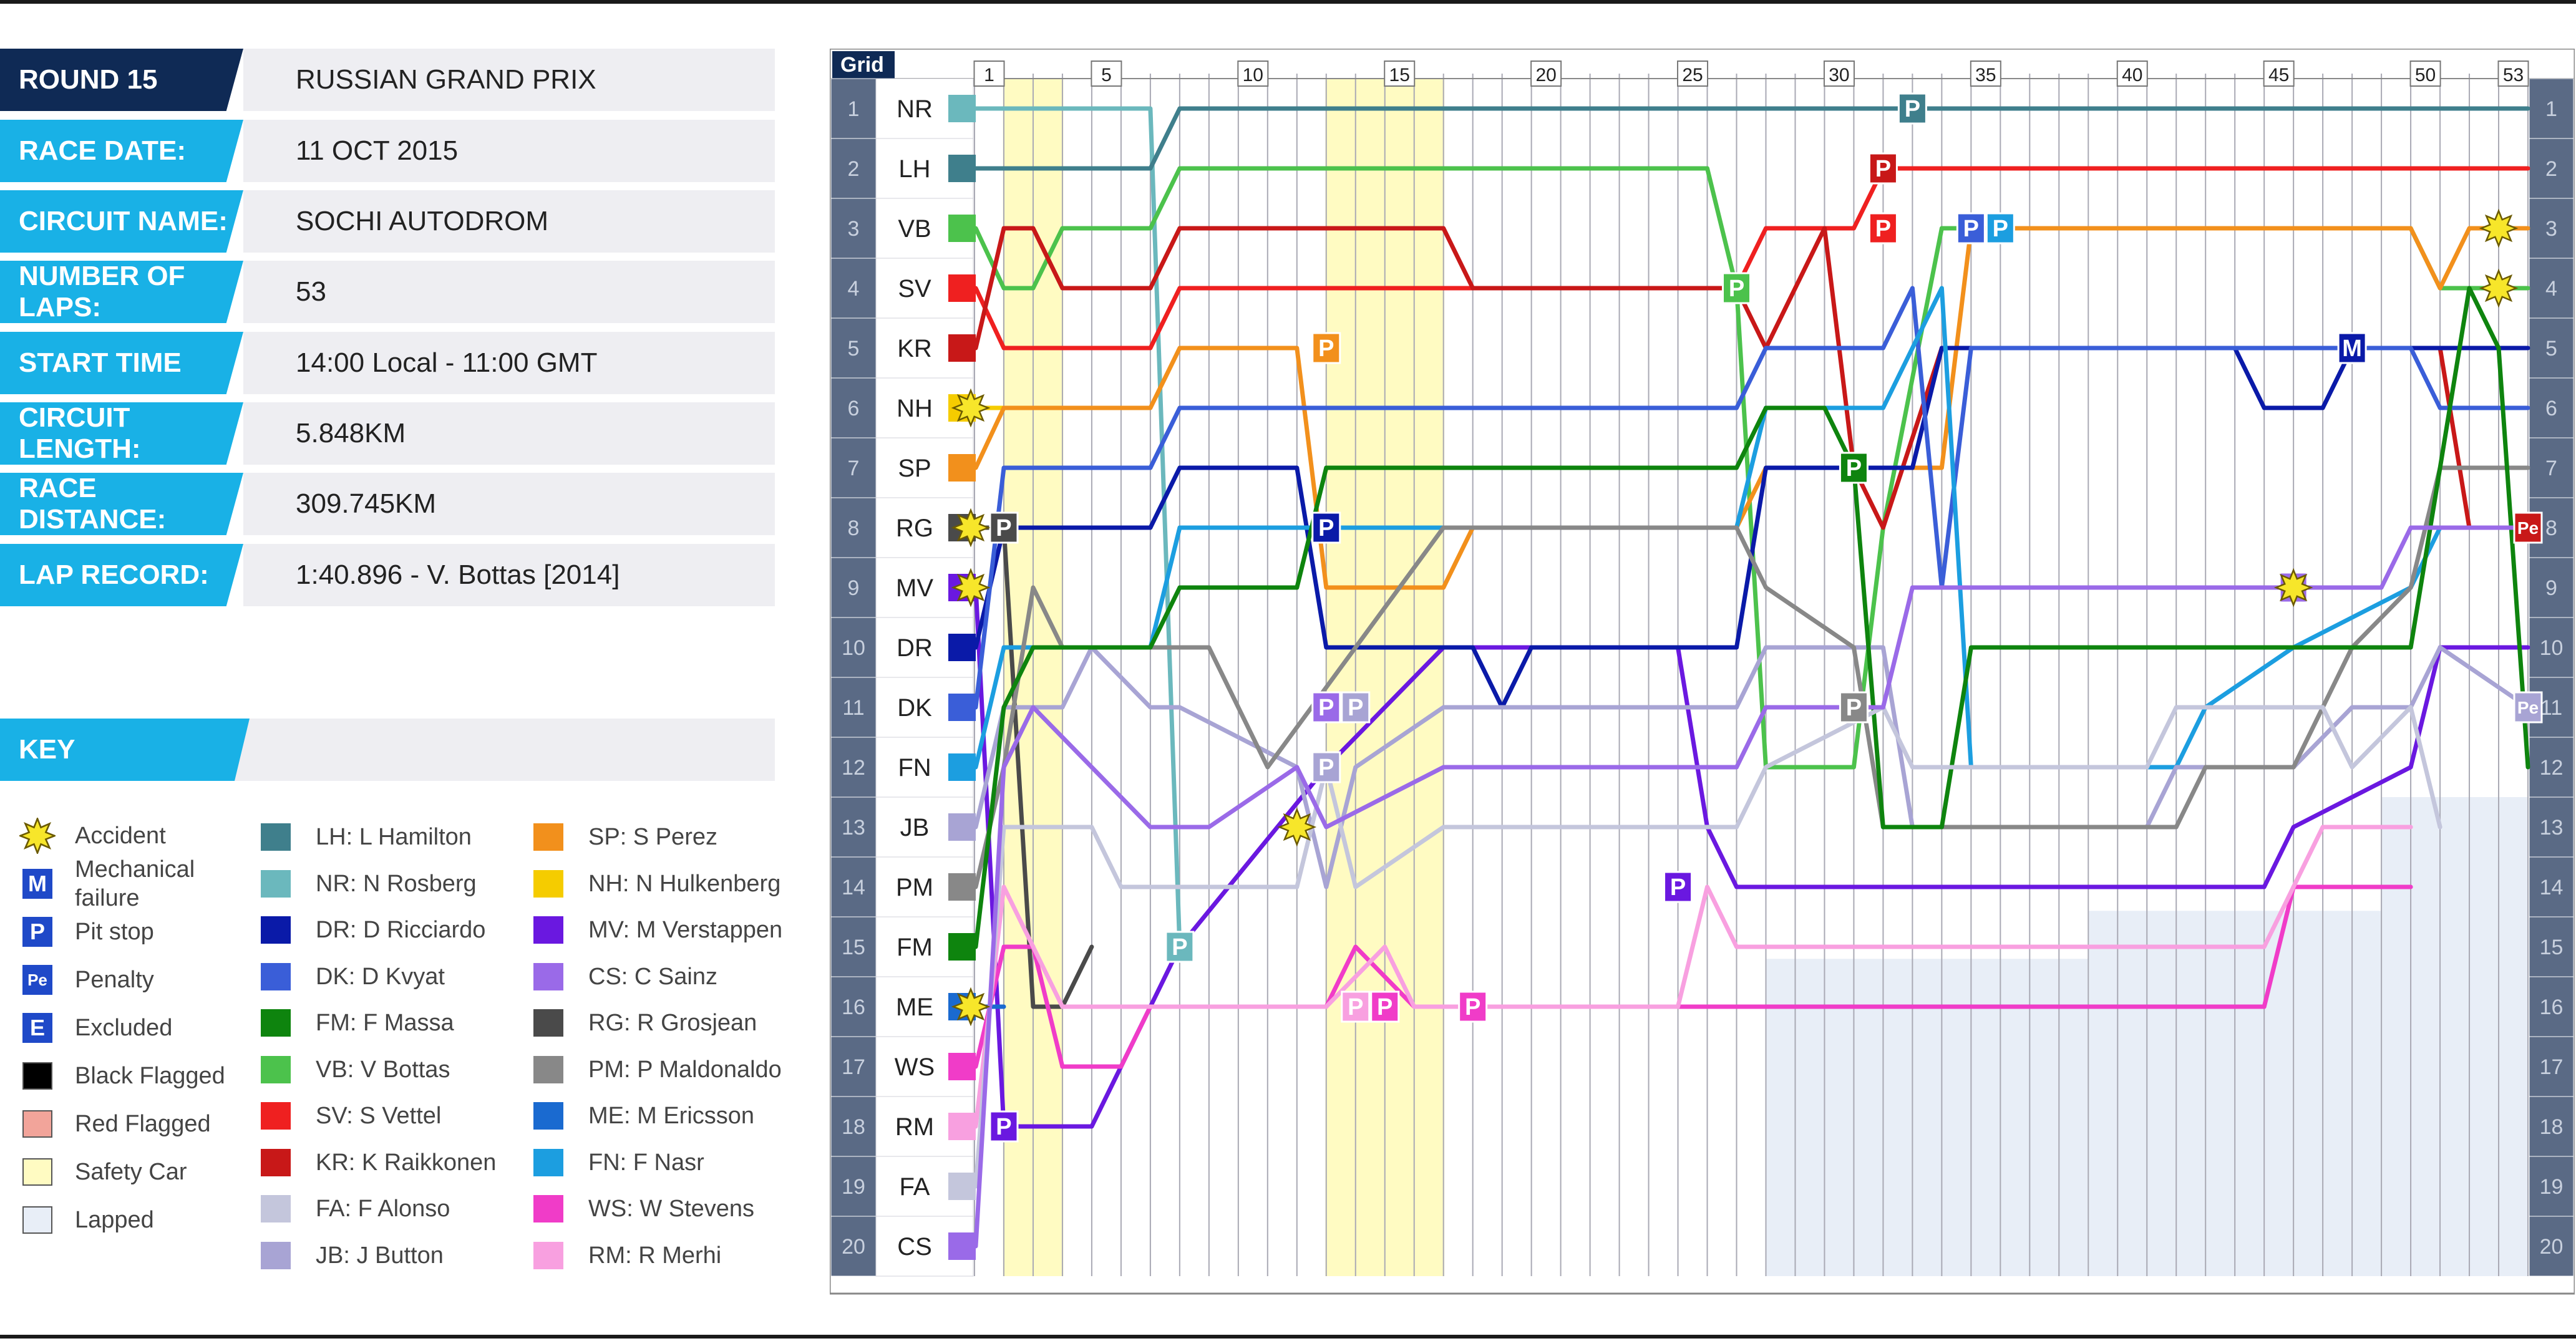 The image size is (2576, 1341). Describe the element at coordinates (2551, 289) in the screenshot. I see `finish-position-label: 4` at that location.